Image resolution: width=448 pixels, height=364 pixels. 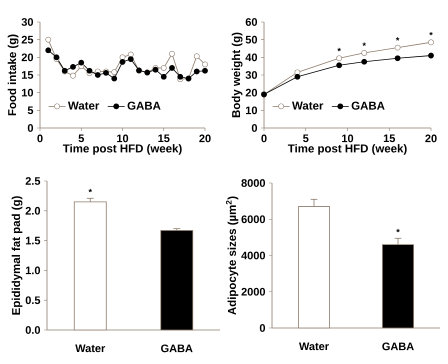 What do you see at coordinates (253, 256) in the screenshot?
I see `y-tick-label: 4000` at bounding box center [253, 256].